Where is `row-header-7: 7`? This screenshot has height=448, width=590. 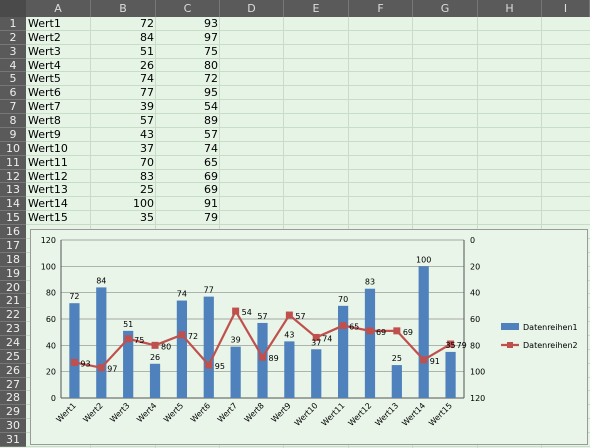
row-header-7: 7 is located at coordinates (13, 107).